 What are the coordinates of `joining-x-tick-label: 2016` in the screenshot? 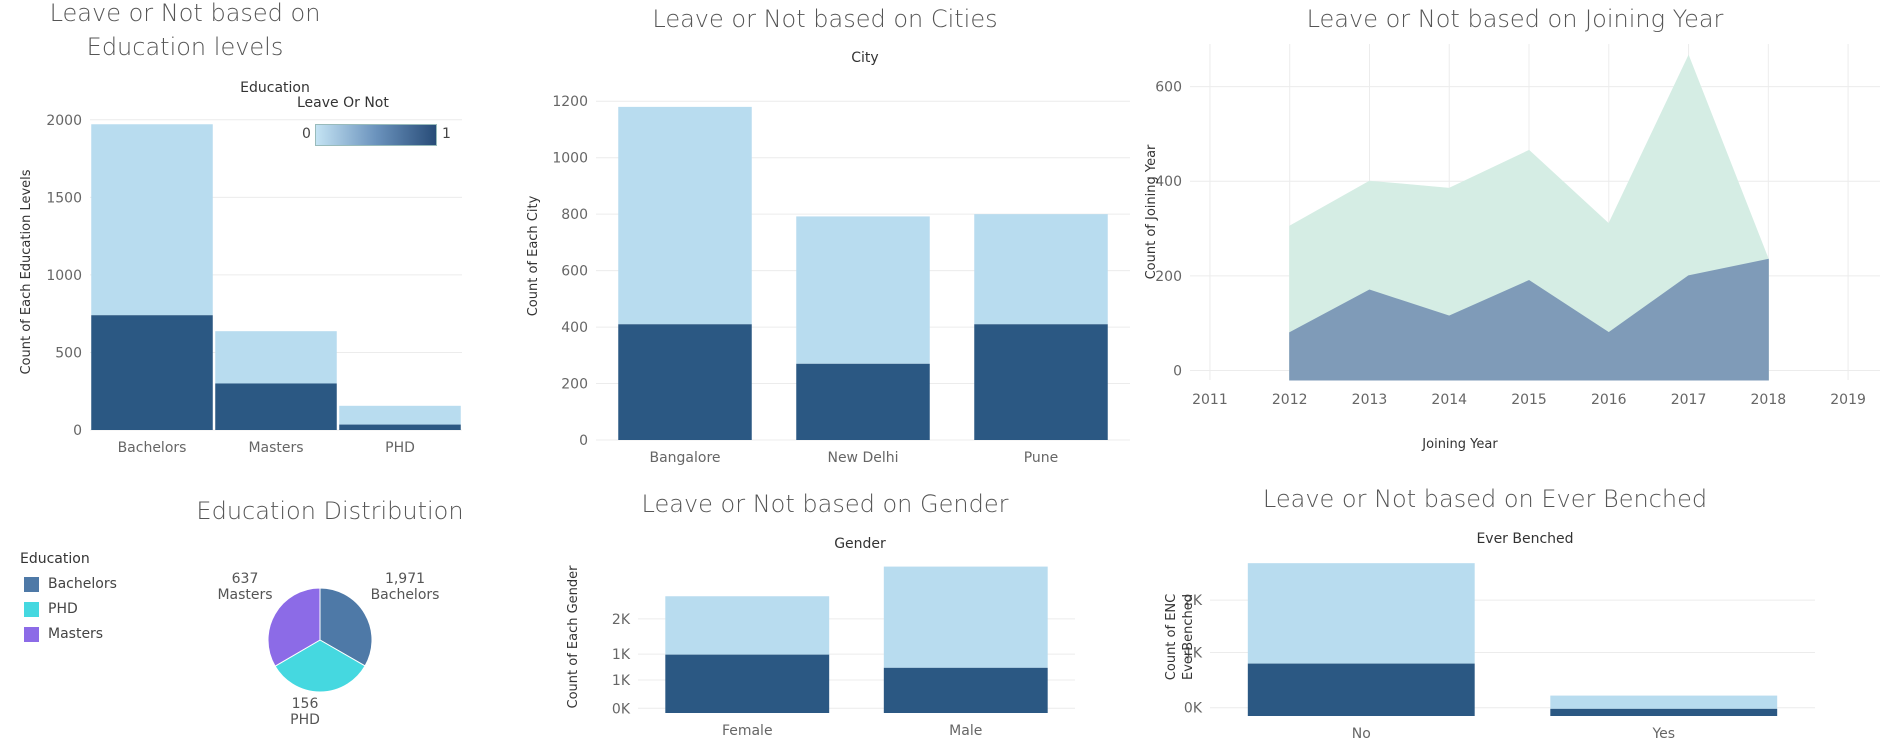 It's located at (1609, 400).